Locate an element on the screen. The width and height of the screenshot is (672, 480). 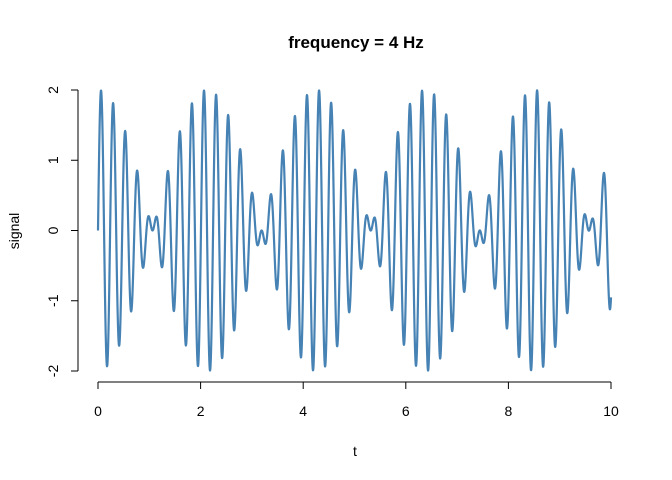
y-axis: -2 -1 0 1 2 is located at coordinates (62, 231).